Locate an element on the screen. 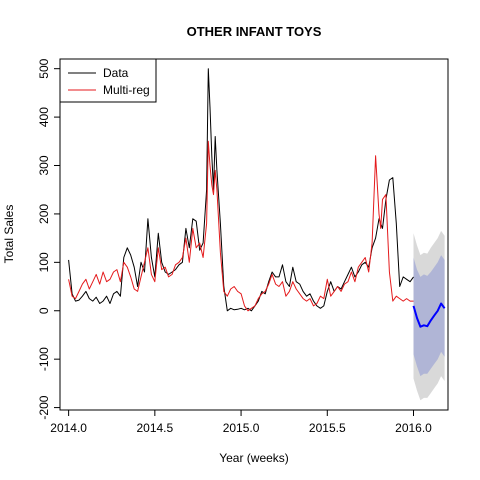 This screenshot has width=480, height=480. x-axis: 2014.0 2014.5 2015.0 2015.5 2016.0 is located at coordinates (241, 422).